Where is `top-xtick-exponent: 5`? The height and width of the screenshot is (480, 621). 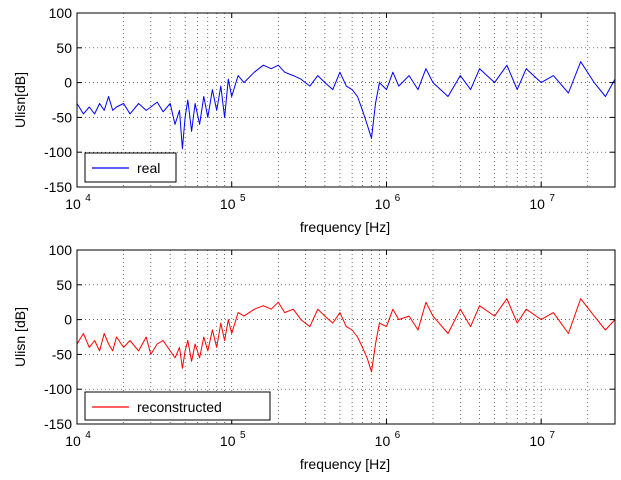
top-xtick-exponent: 5 is located at coordinates (243, 198).